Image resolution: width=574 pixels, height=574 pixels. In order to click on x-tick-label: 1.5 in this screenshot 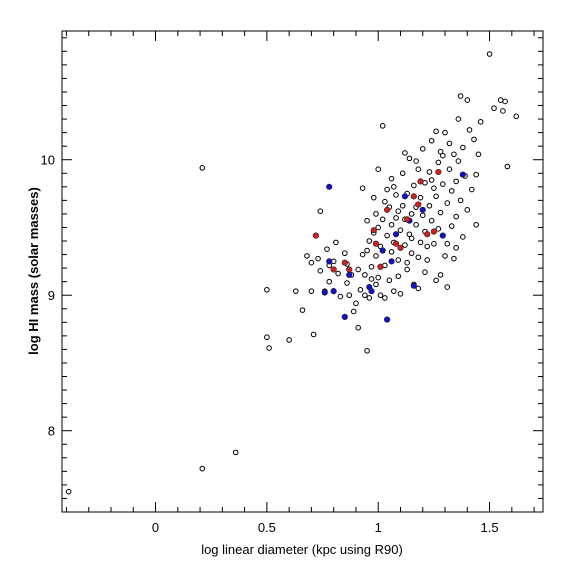, I will do `click(490, 527)`.